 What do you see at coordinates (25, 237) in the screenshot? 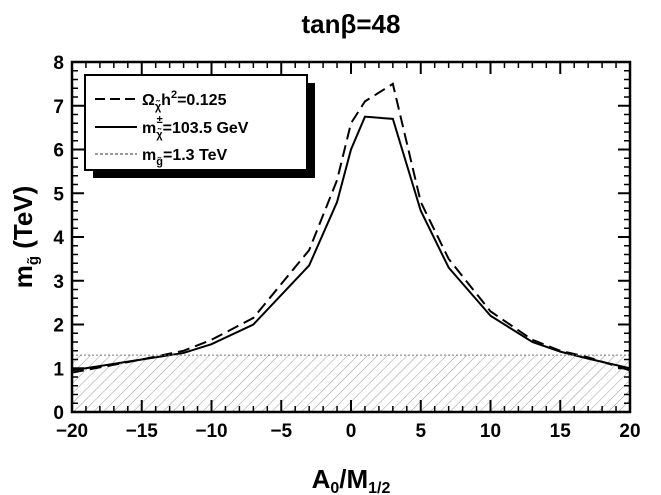
I see `y-axis-label: mg̃ (TeV)` at bounding box center [25, 237].